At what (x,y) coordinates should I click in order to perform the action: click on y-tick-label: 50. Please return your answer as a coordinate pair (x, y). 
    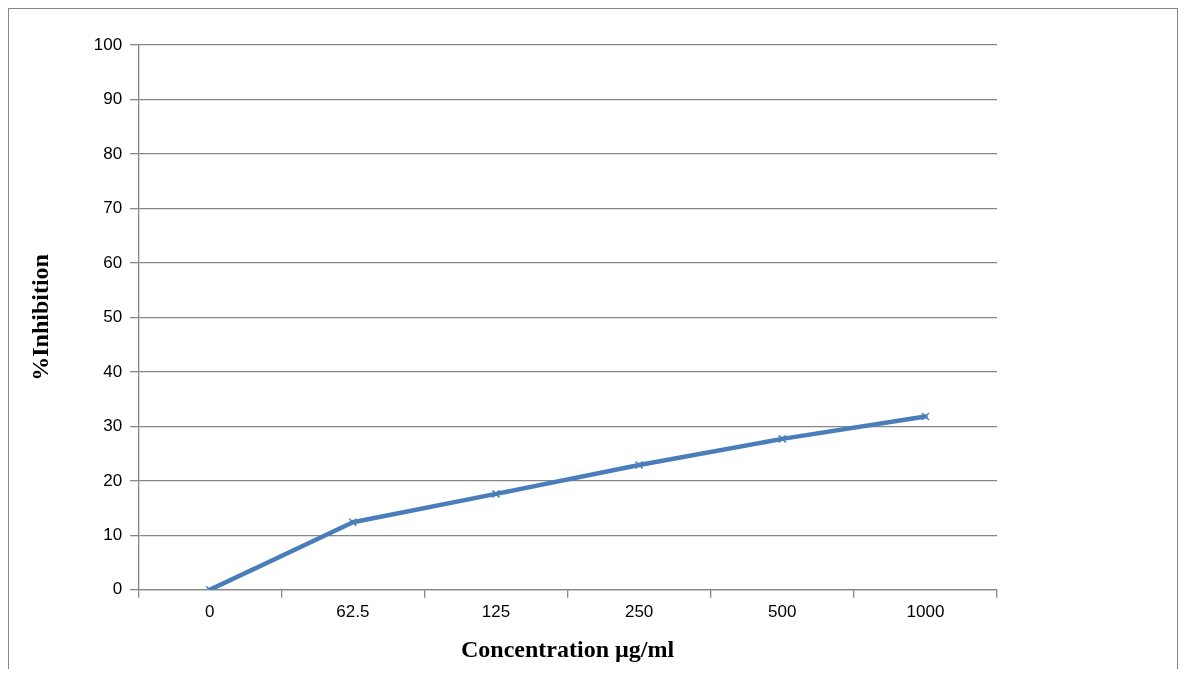
    Looking at the image, I should click on (113, 317).